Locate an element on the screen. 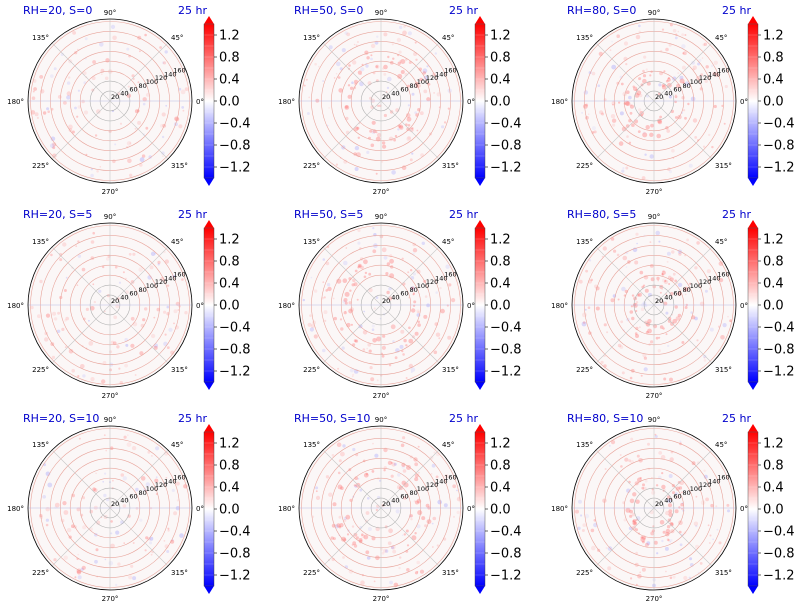 This screenshot has height=616, width=799. colorbar-tick-label: 0.0 is located at coordinates (229, 102).